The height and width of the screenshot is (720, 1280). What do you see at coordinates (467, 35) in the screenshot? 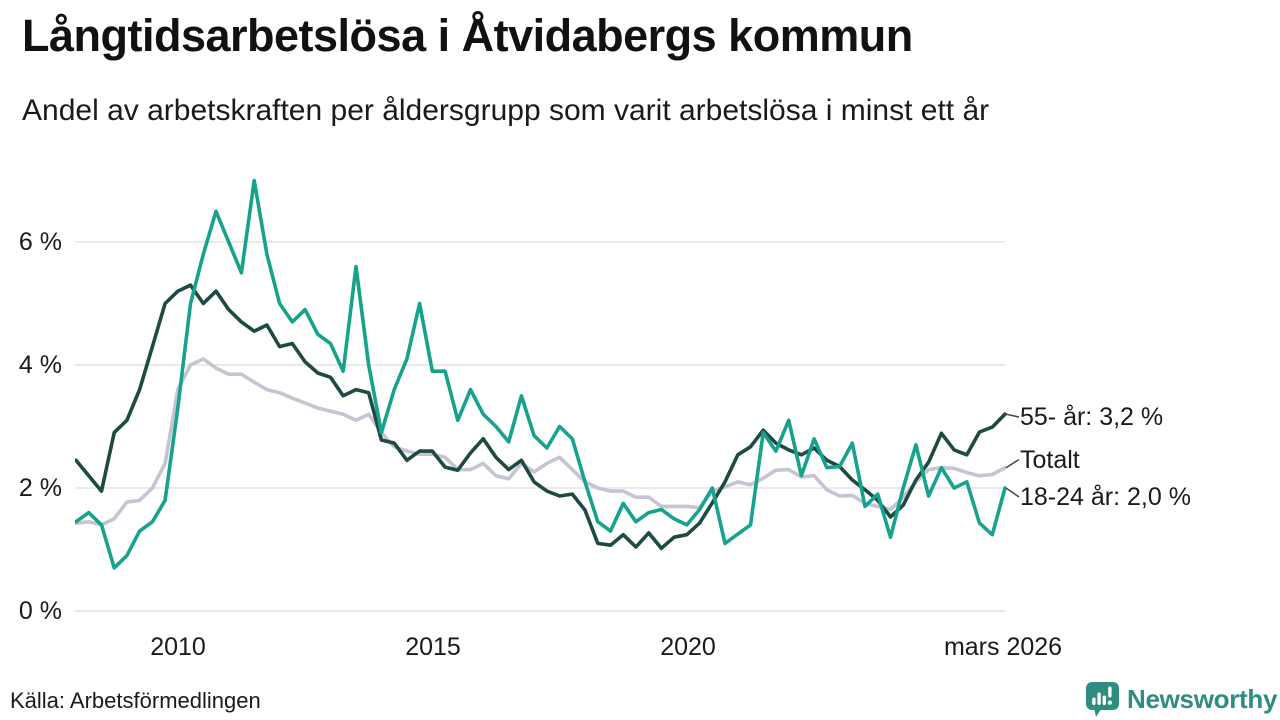
I see `page-title: Långtidsarbetslösa i Åtvidabergs kommun` at bounding box center [467, 35].